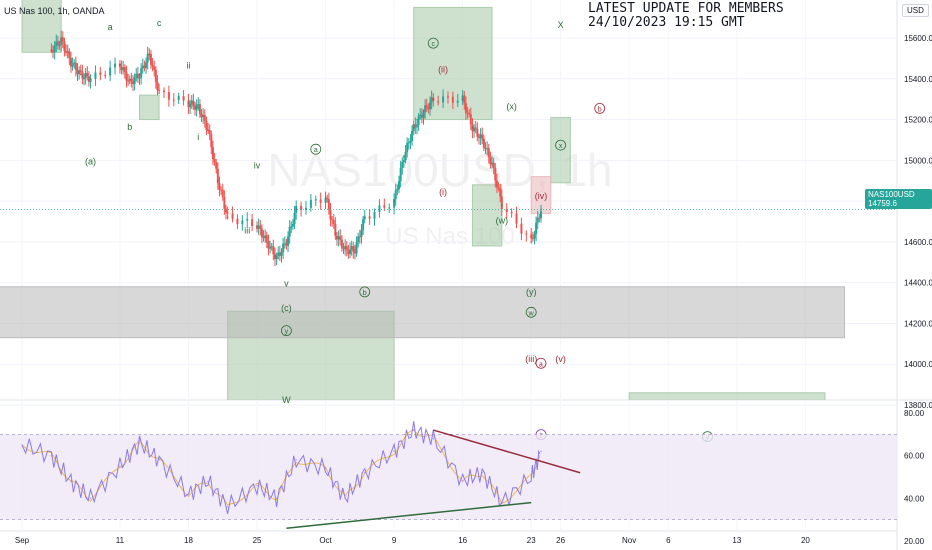 This screenshot has width=932, height=550. Describe the element at coordinates (629, 540) in the screenshot. I see `time-tick-label: Nov` at that location.